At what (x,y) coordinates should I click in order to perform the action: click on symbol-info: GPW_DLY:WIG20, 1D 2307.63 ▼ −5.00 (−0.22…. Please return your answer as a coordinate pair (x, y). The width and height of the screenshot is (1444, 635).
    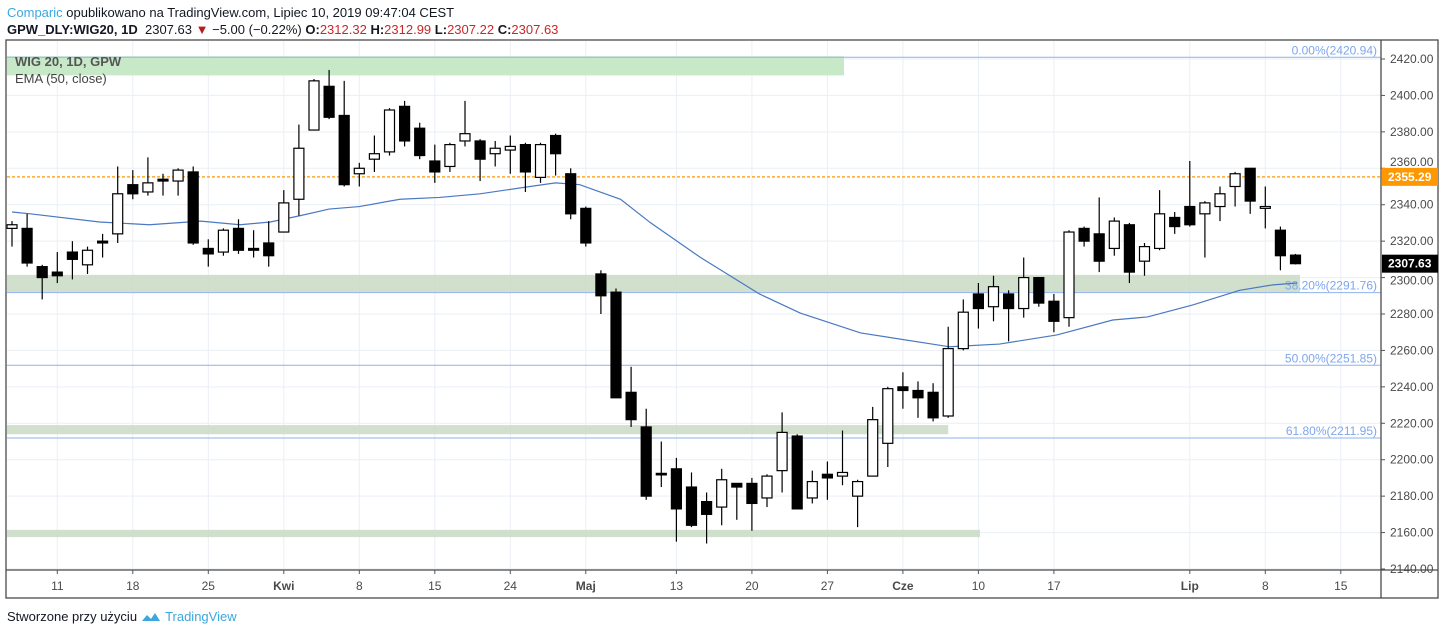
    Looking at the image, I should click on (282, 29).